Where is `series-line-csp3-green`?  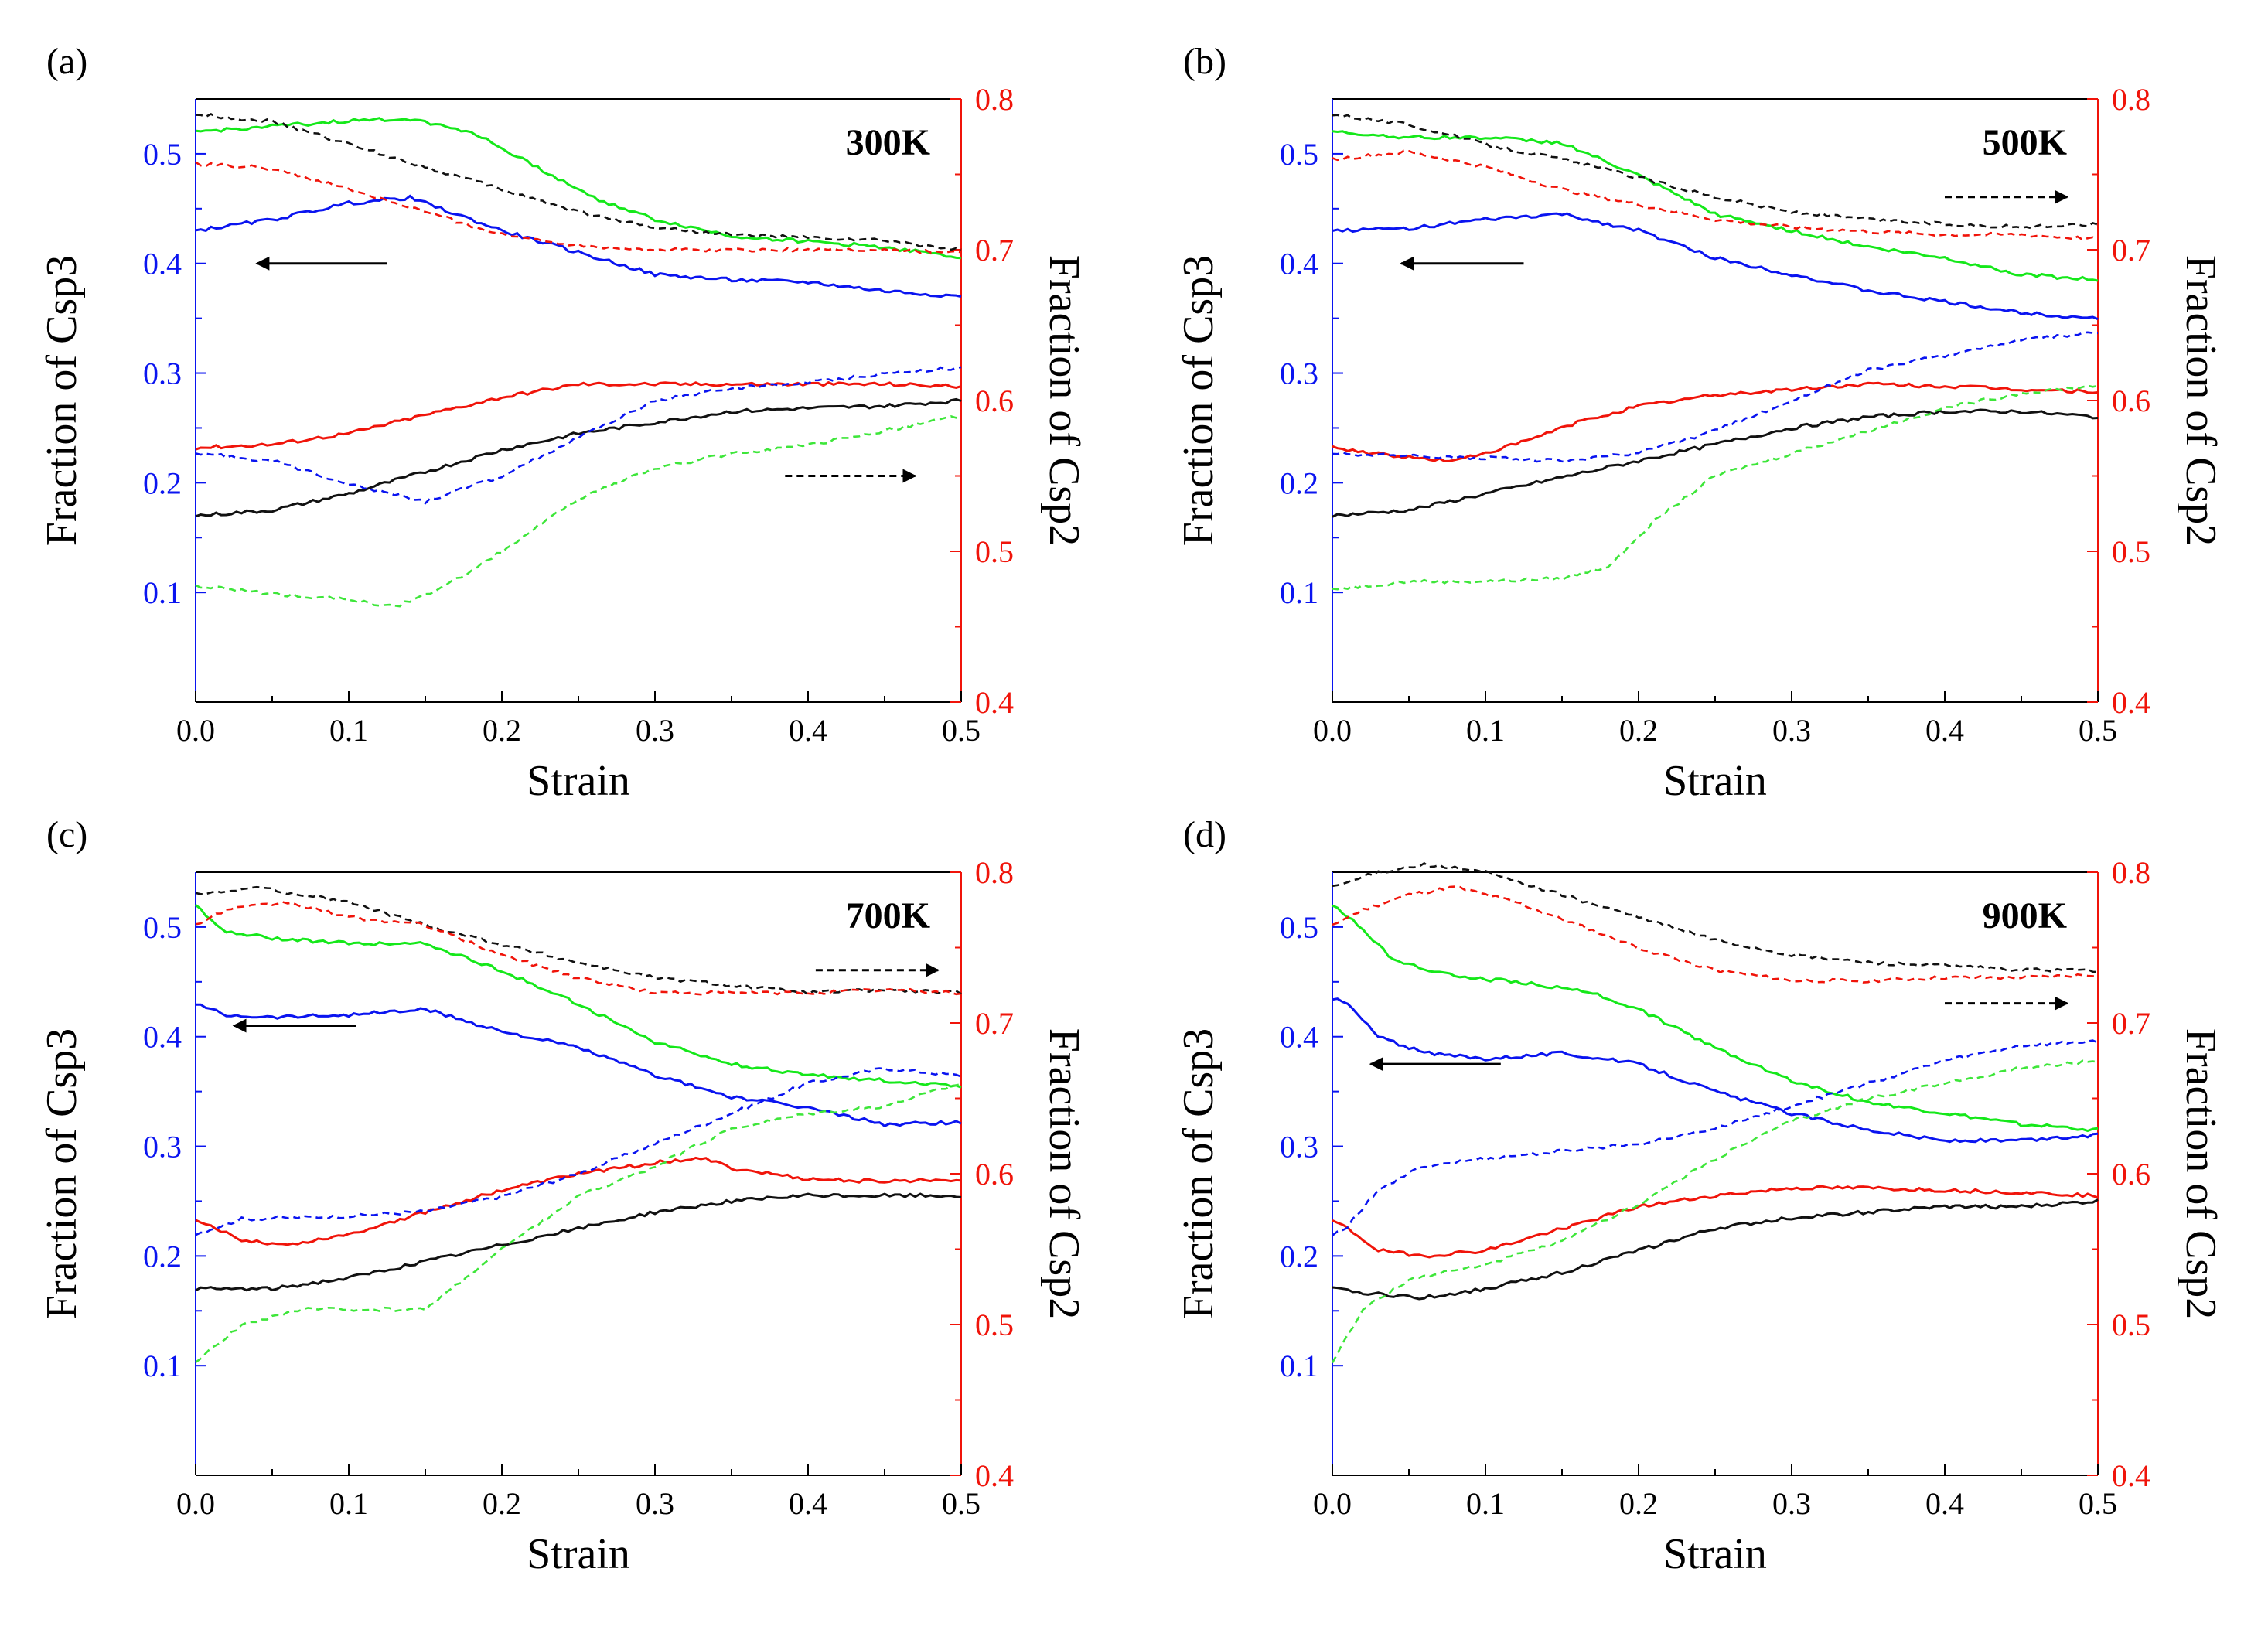 series-line-csp3-green is located at coordinates (578, 996).